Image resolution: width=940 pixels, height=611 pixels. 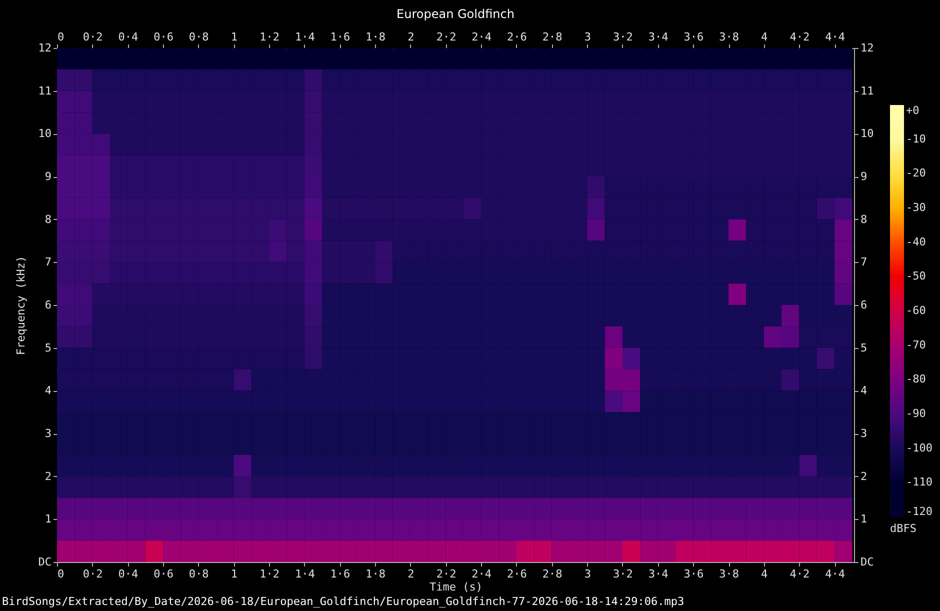 I want to click on color-bar-label: -30, so click(x=916, y=207).